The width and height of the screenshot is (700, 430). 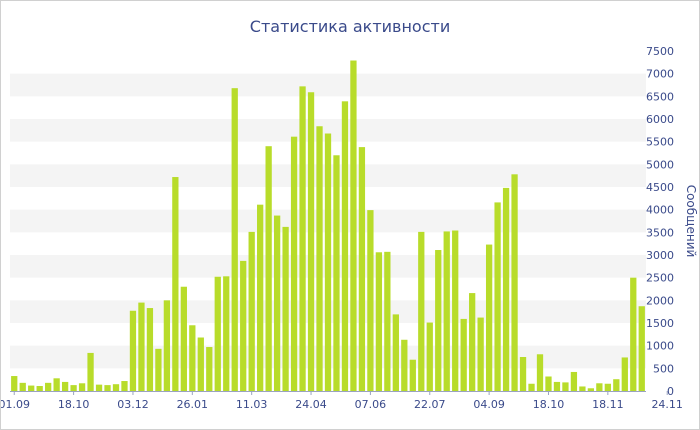 What do you see at coordinates (489, 404) in the screenshot?
I see `x-tick-label: 04.09` at bounding box center [489, 404].